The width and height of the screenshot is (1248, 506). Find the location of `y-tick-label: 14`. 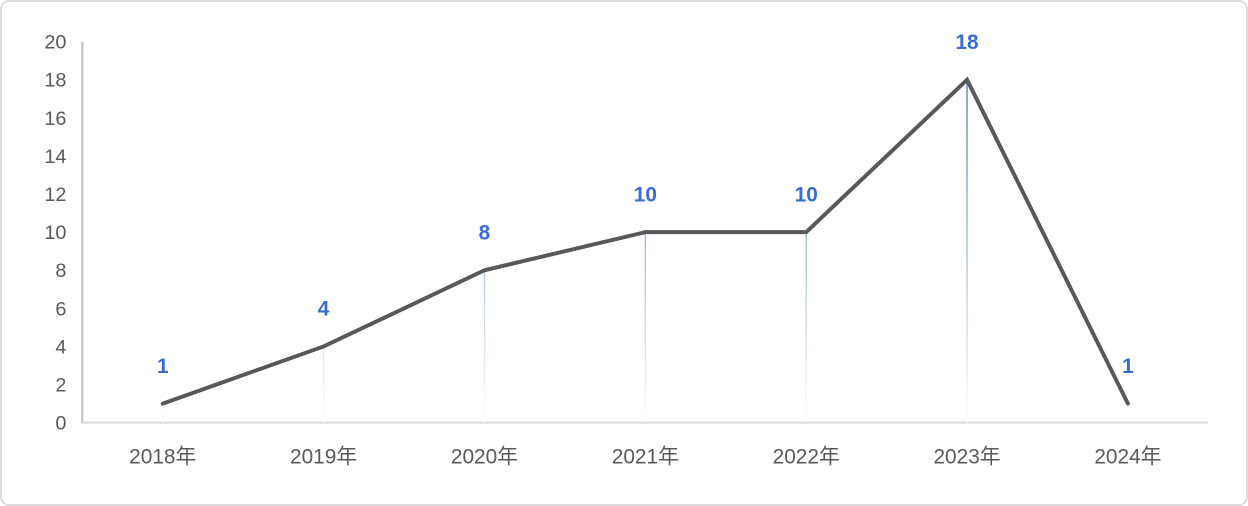

y-tick-label: 14 is located at coordinates (55, 157).